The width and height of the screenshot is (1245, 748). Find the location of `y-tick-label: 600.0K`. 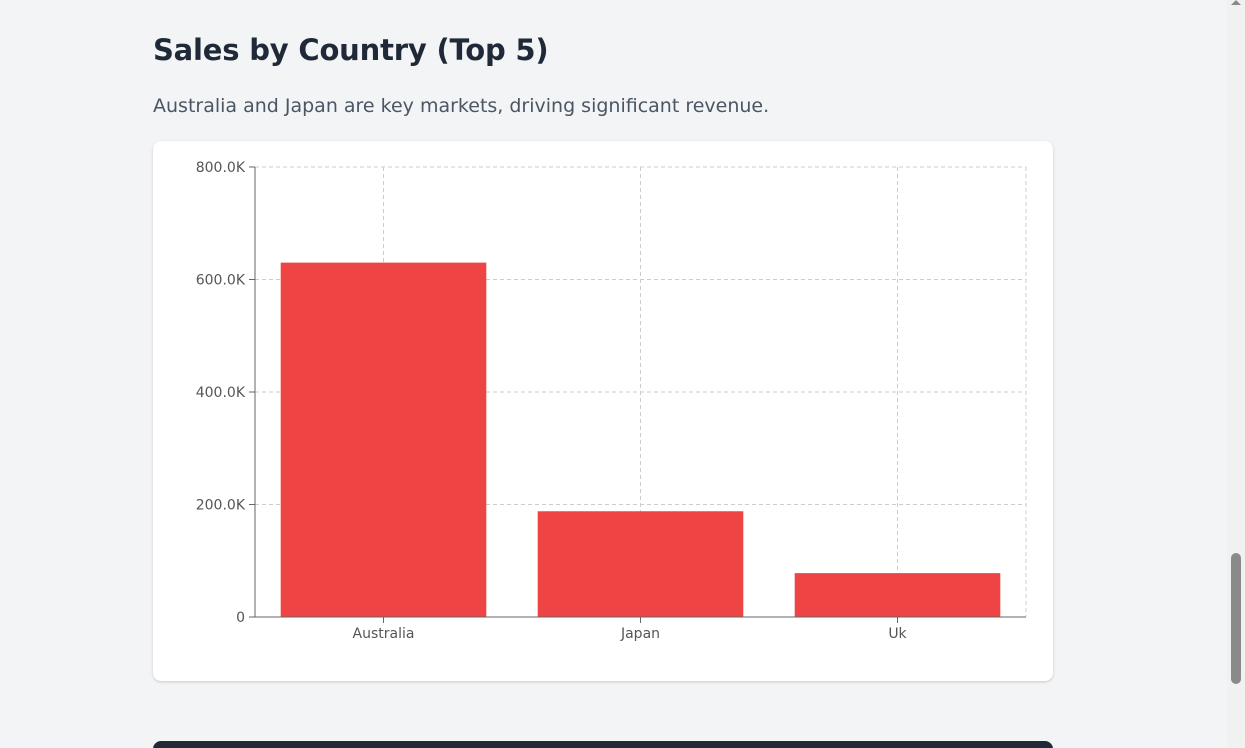

y-tick-label: 600.0K is located at coordinates (221, 281).